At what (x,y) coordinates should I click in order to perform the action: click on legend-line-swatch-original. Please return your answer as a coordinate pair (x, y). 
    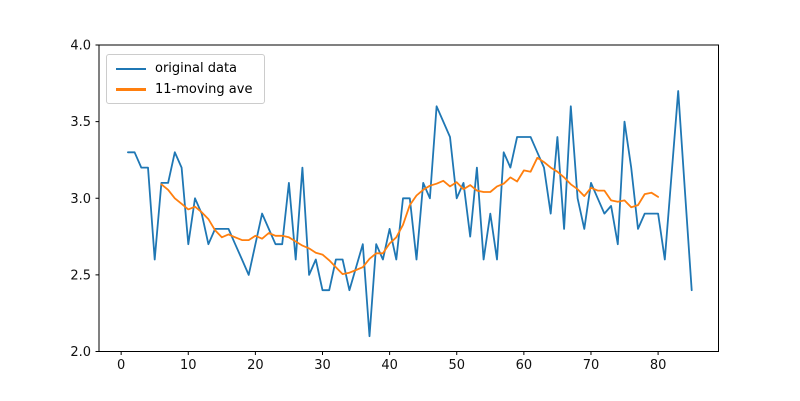
    Looking at the image, I should click on (131, 69).